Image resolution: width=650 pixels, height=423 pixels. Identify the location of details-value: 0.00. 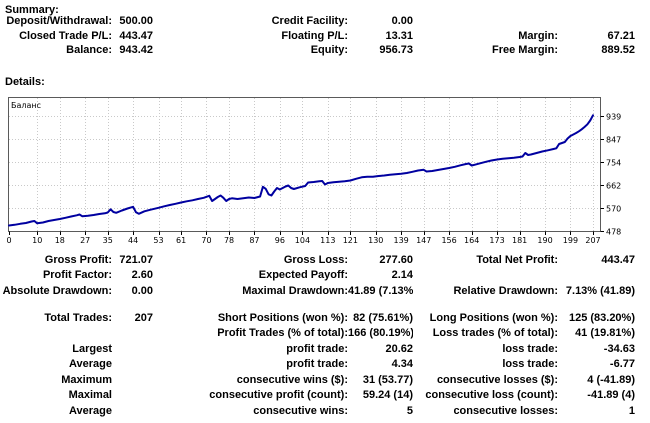
(142, 290).